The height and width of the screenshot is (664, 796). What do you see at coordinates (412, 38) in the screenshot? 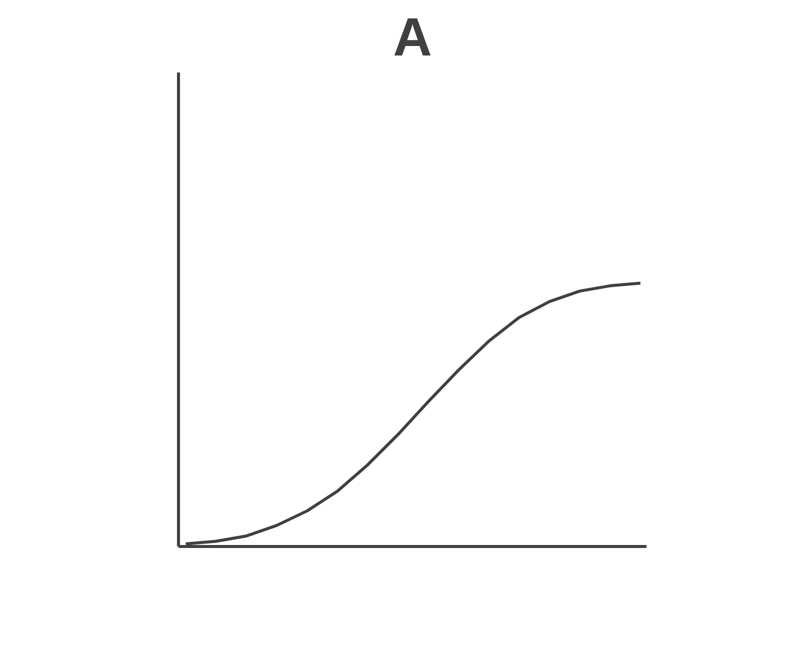
I see `chart-title: A` at bounding box center [412, 38].